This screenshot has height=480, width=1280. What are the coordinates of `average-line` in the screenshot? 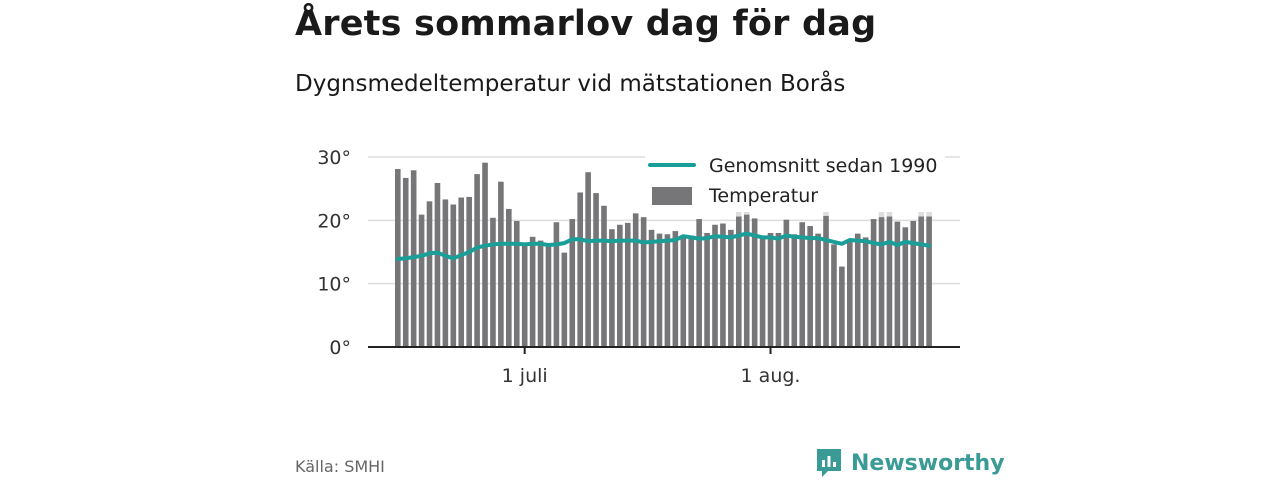 It's located at (663, 246).